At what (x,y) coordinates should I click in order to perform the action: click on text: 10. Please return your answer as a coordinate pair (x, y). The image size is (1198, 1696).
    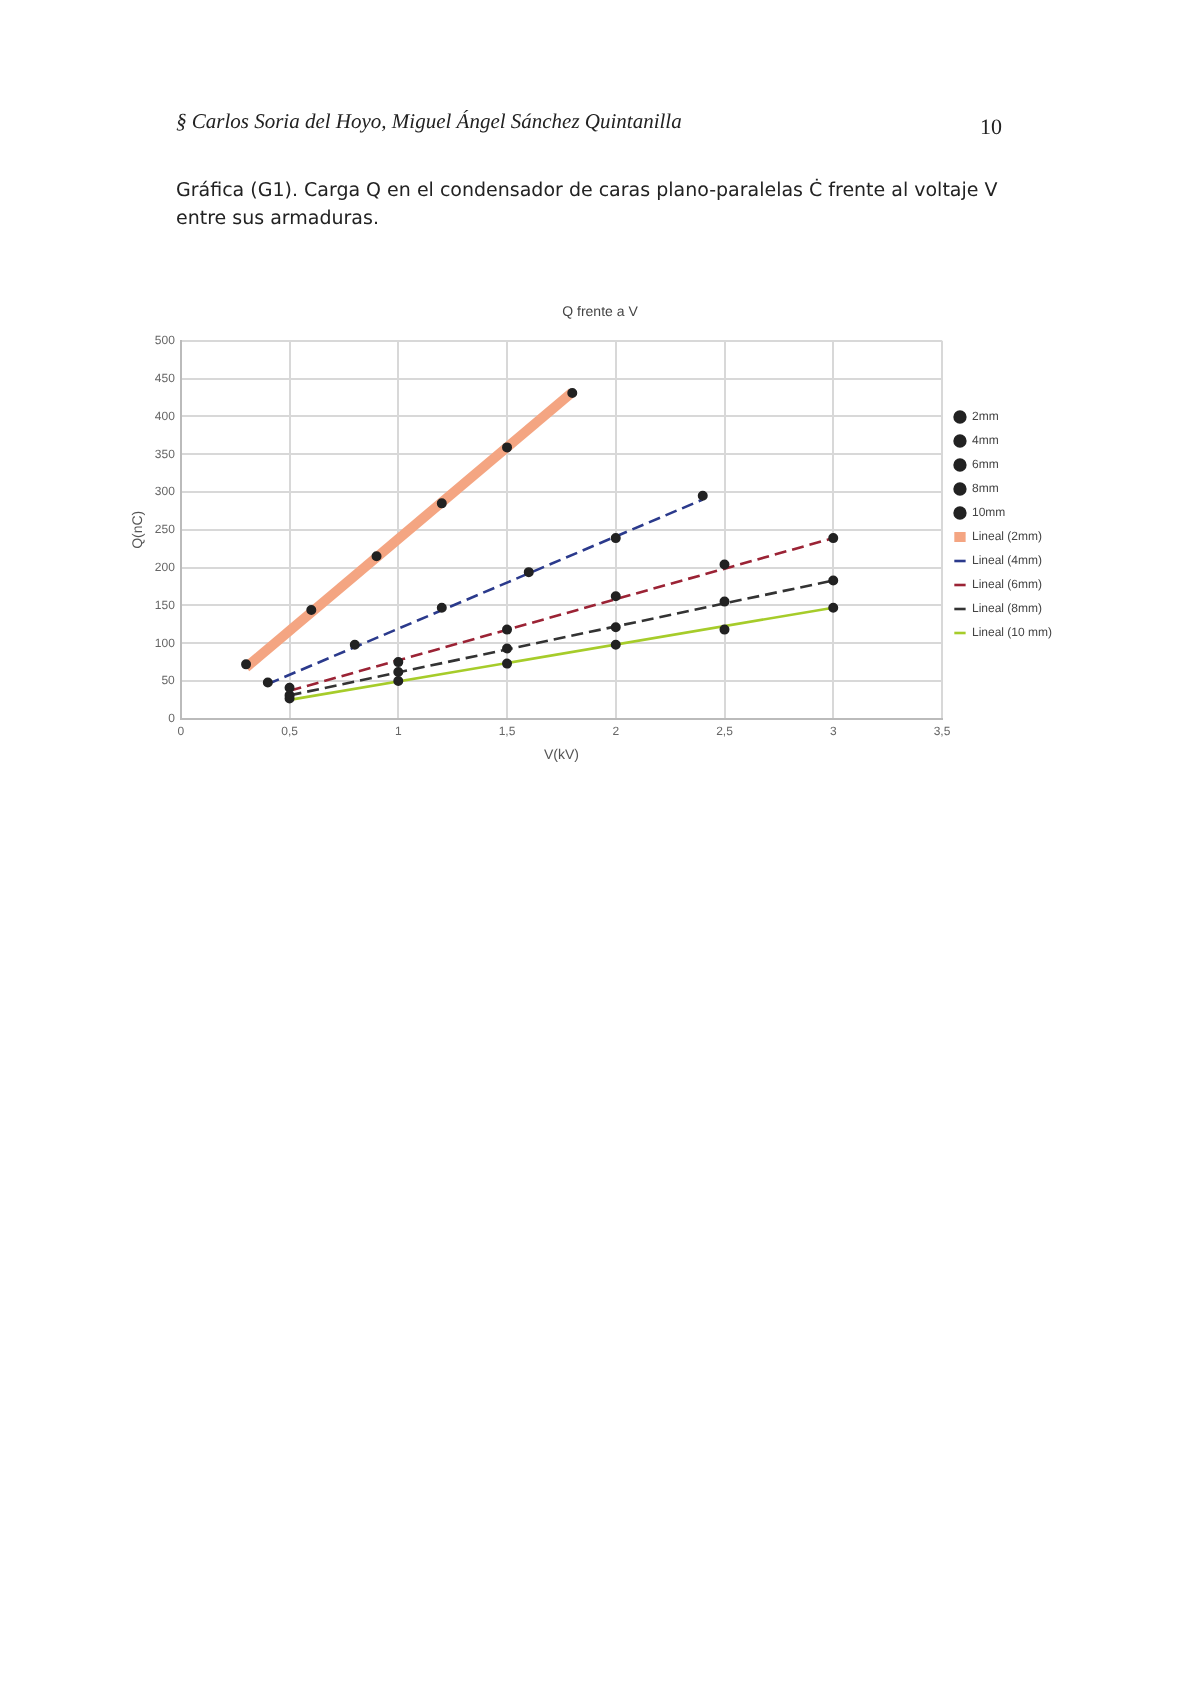
    Looking at the image, I should click on (991, 128).